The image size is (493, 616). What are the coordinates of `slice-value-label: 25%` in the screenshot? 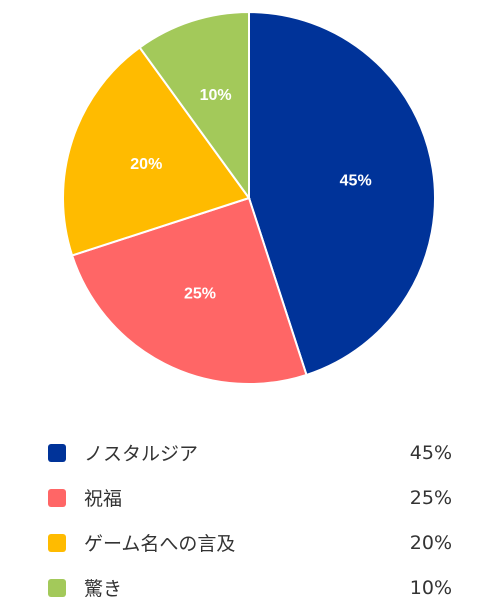 It's located at (200, 294).